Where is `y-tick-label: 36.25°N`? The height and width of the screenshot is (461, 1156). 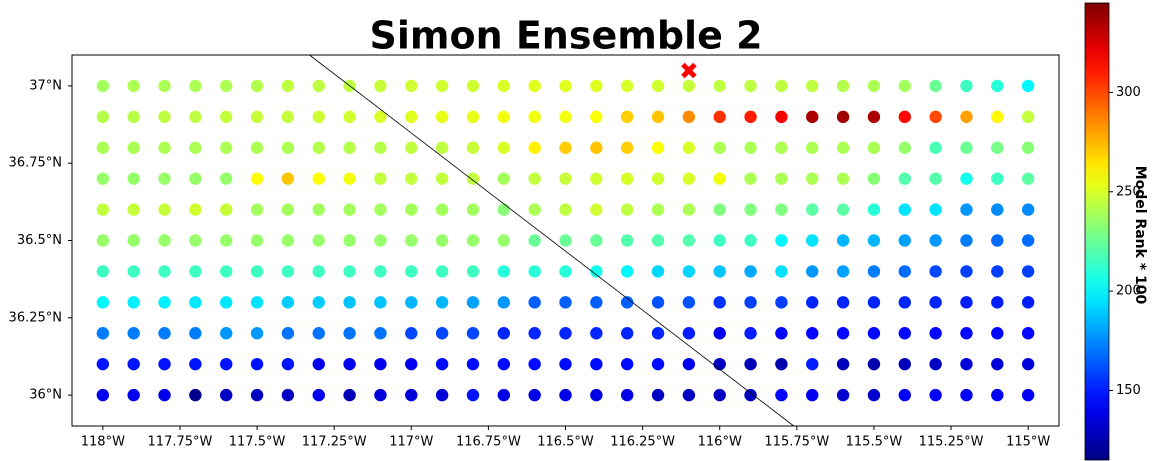 y-tick-label: 36.25°N is located at coordinates (35, 317).